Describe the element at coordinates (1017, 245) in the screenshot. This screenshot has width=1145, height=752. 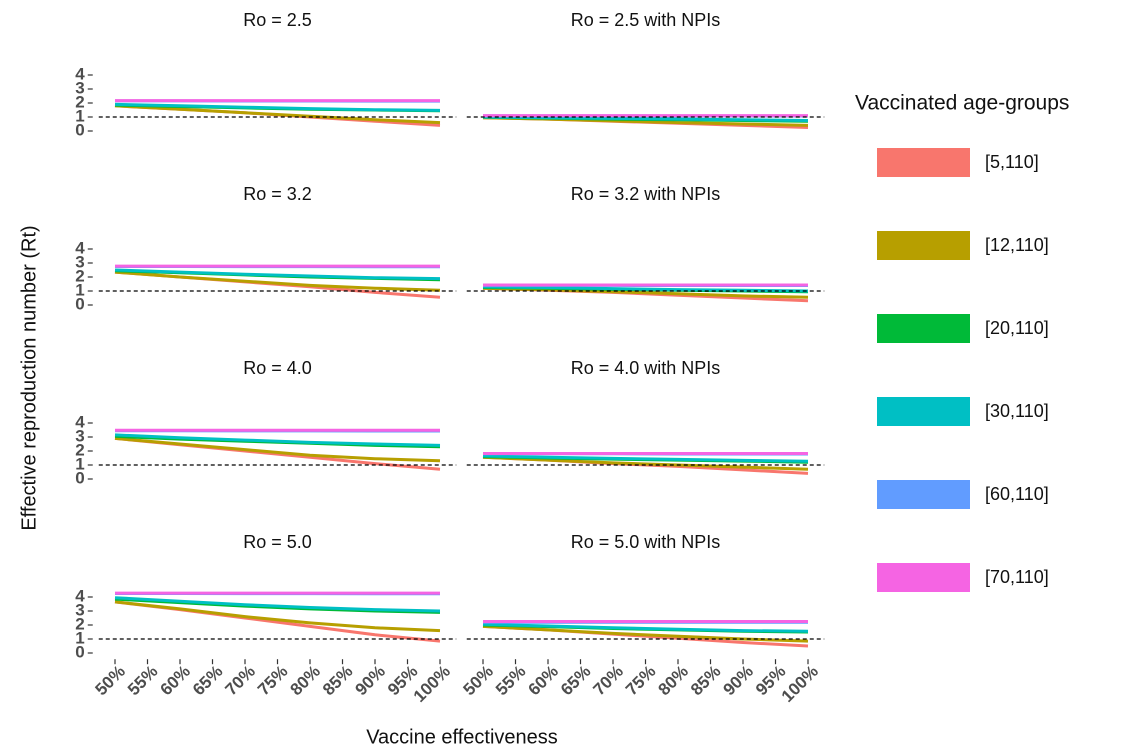
I see `legend-label: [12,110]` at that location.